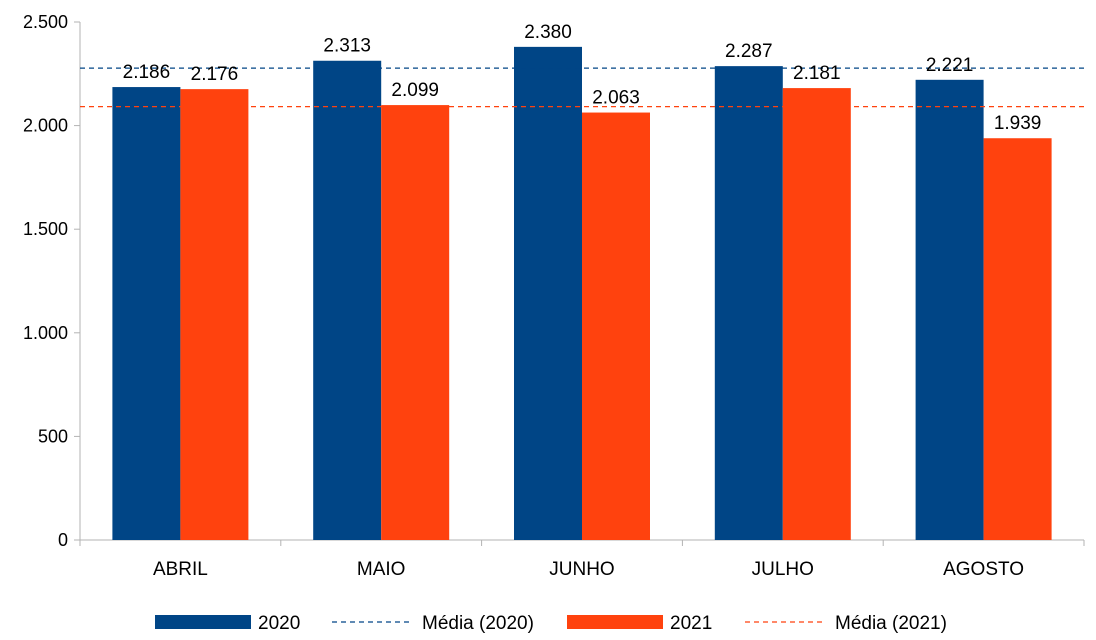  Describe the element at coordinates (45, 229) in the screenshot. I see `y-tick-label: 1.500` at that location.